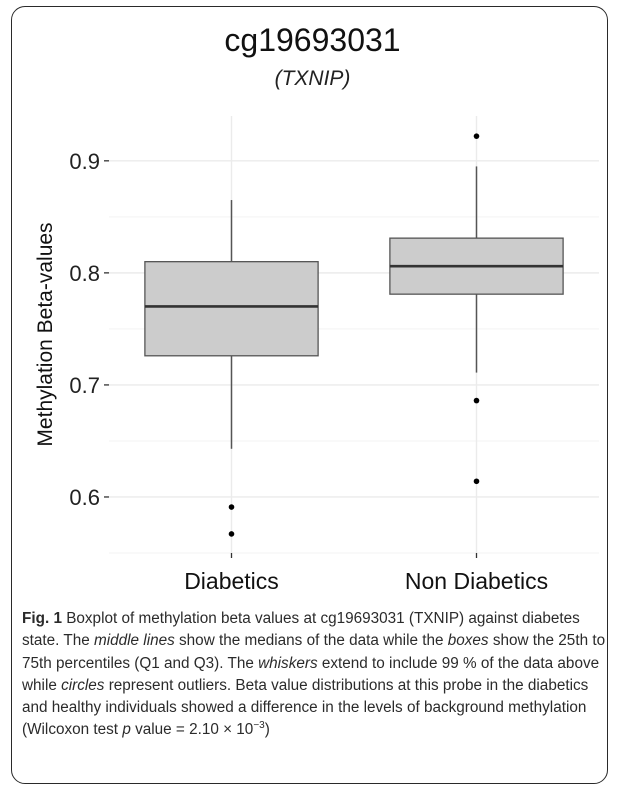 Image resolution: width=625 pixels, height=793 pixels. I want to click on y-tick-label: 0.6, so click(84, 497).